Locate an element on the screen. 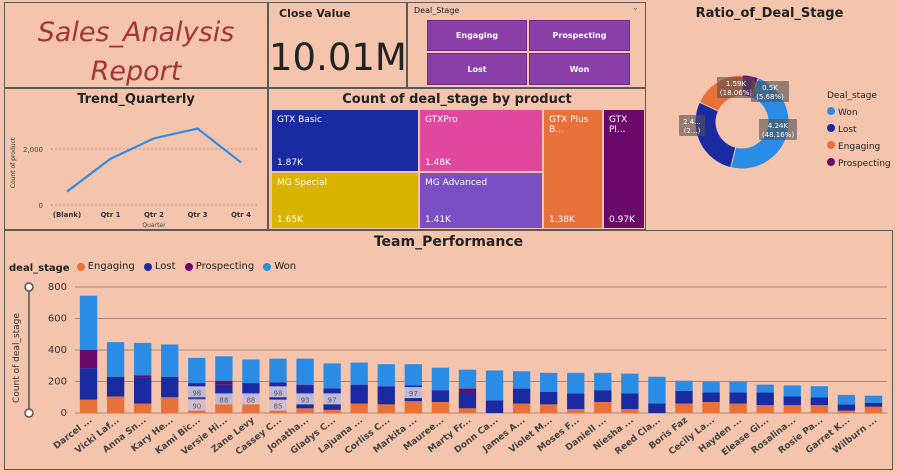 The width and height of the screenshot is (897, 473). legend-item-won: Won is located at coordinates (859, 113).